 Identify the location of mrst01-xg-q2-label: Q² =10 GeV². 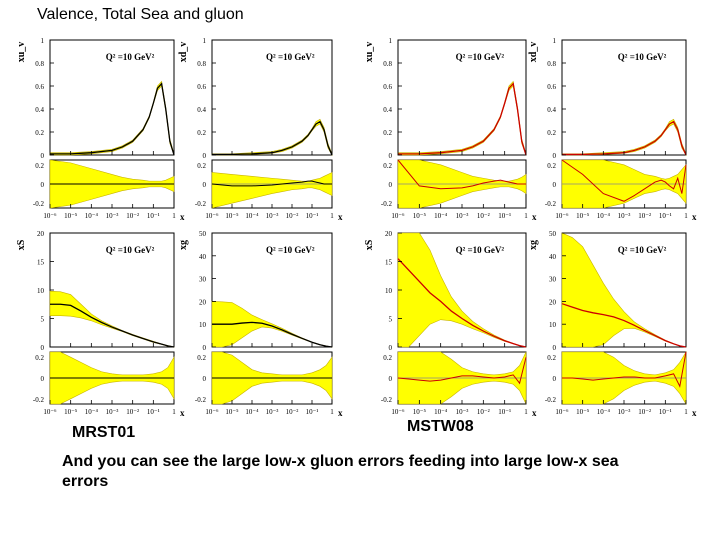
(290, 250).